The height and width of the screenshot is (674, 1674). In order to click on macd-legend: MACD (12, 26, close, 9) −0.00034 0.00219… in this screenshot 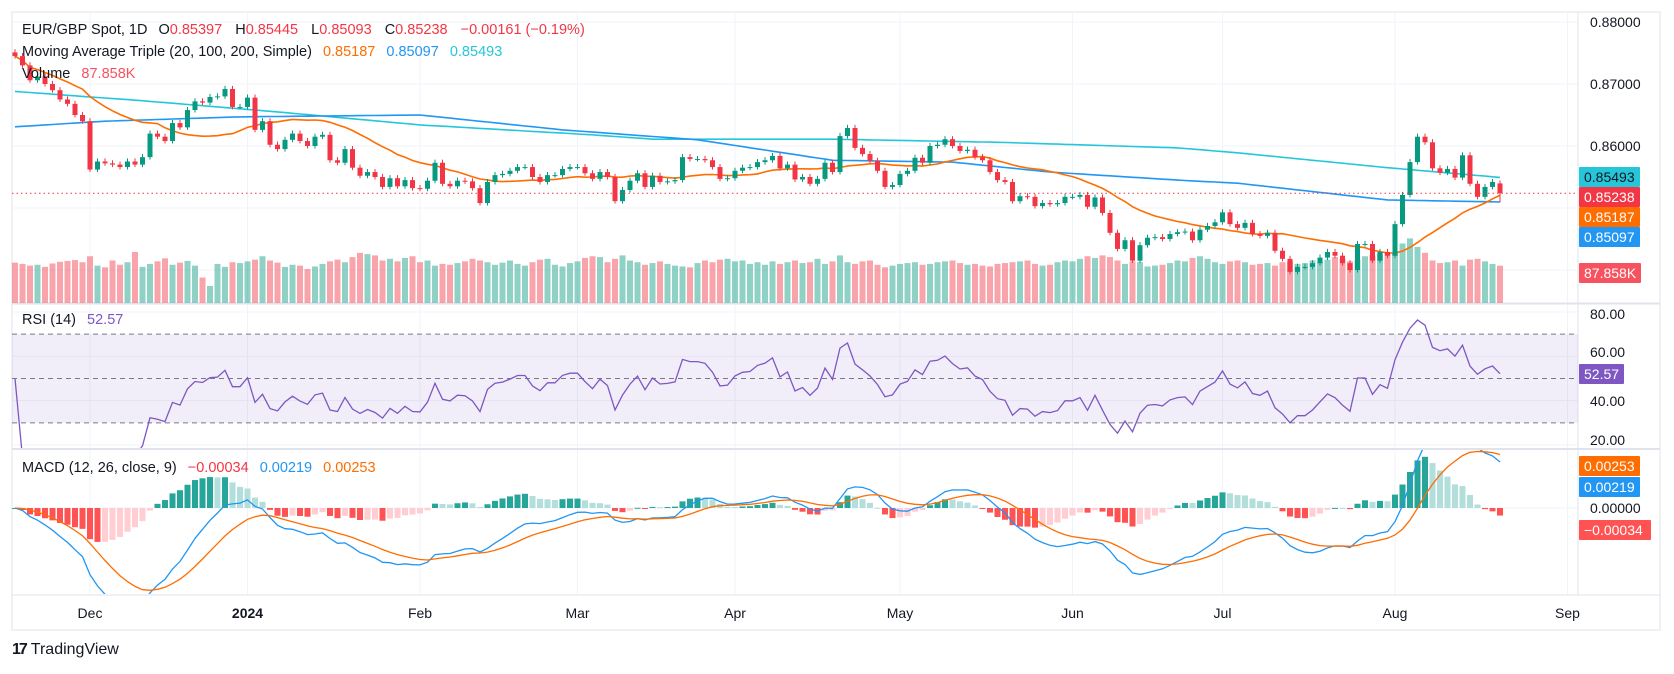, I will do `click(202, 468)`.